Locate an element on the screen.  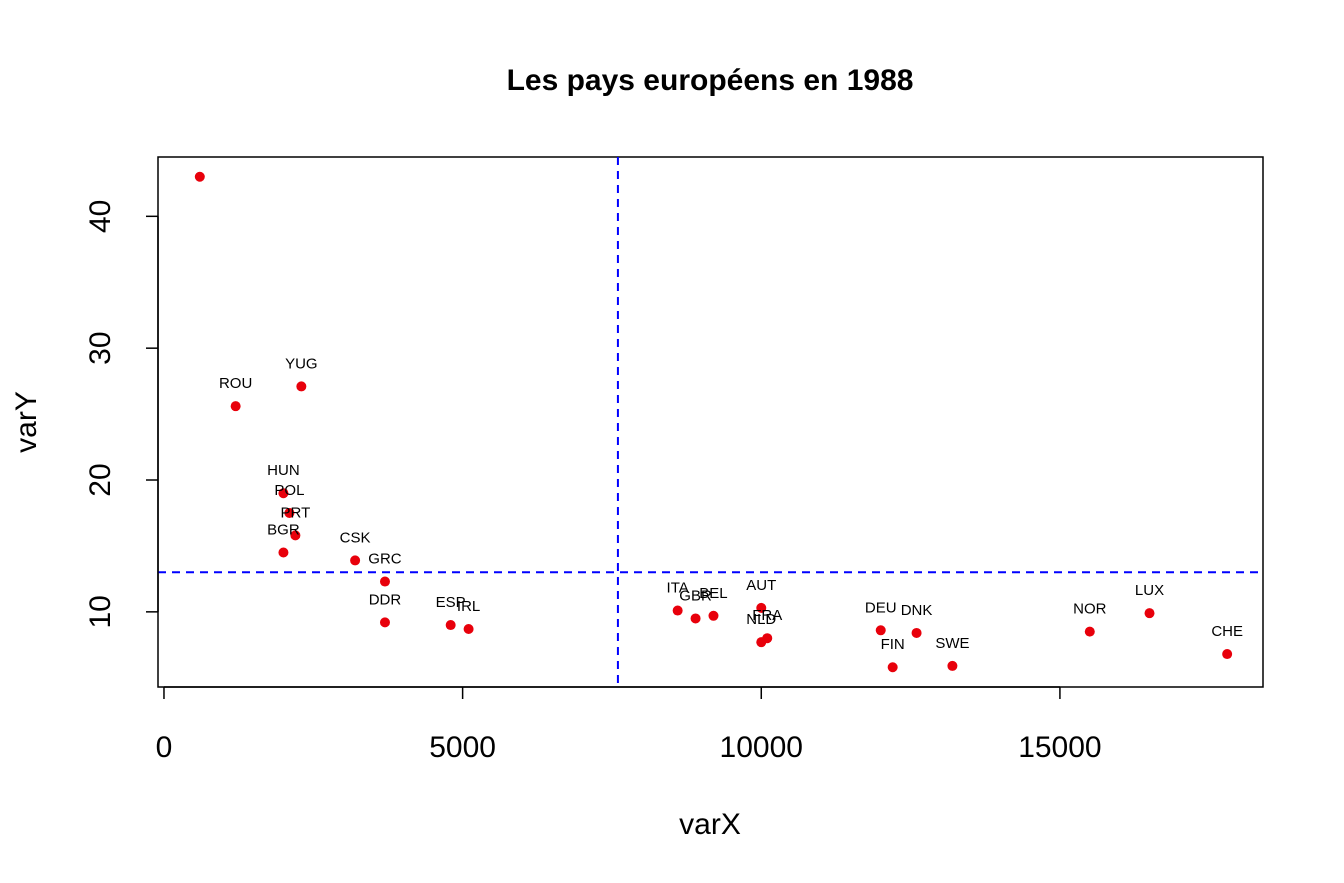
data-point-label: BGR is located at coordinates (283, 530).